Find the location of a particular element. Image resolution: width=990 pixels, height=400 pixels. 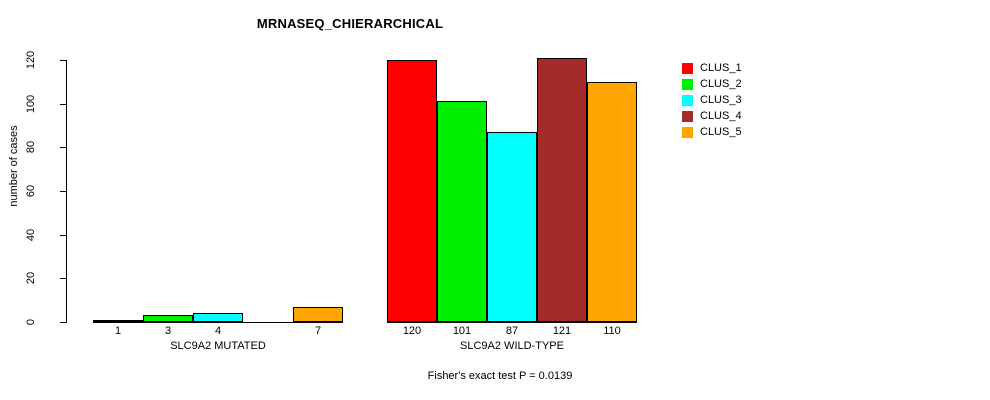

legend-item-clus_5: CLUS_5 is located at coordinates (712, 132).